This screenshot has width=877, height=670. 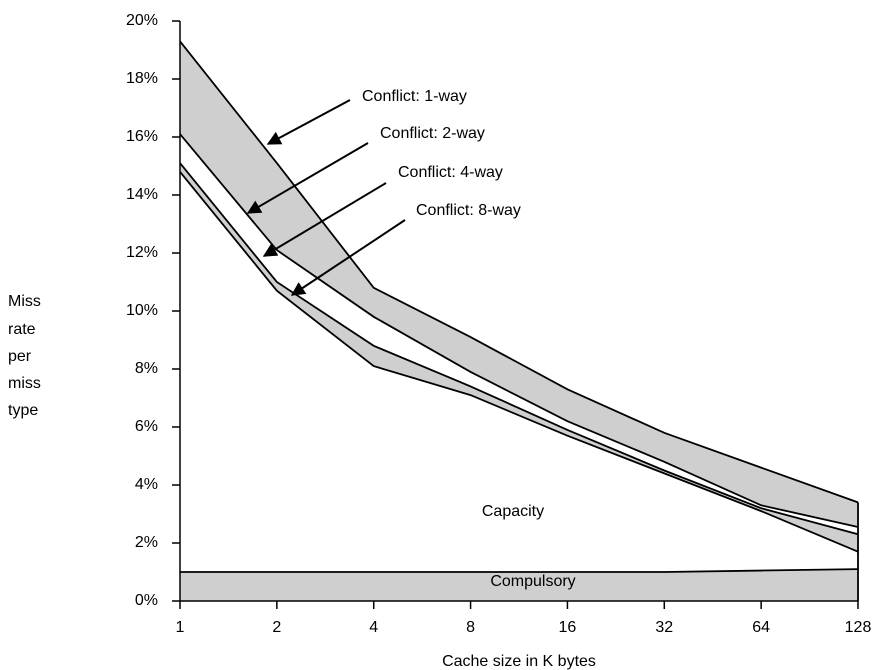 What do you see at coordinates (142, 252) in the screenshot?
I see `y-tick-label: 12%` at bounding box center [142, 252].